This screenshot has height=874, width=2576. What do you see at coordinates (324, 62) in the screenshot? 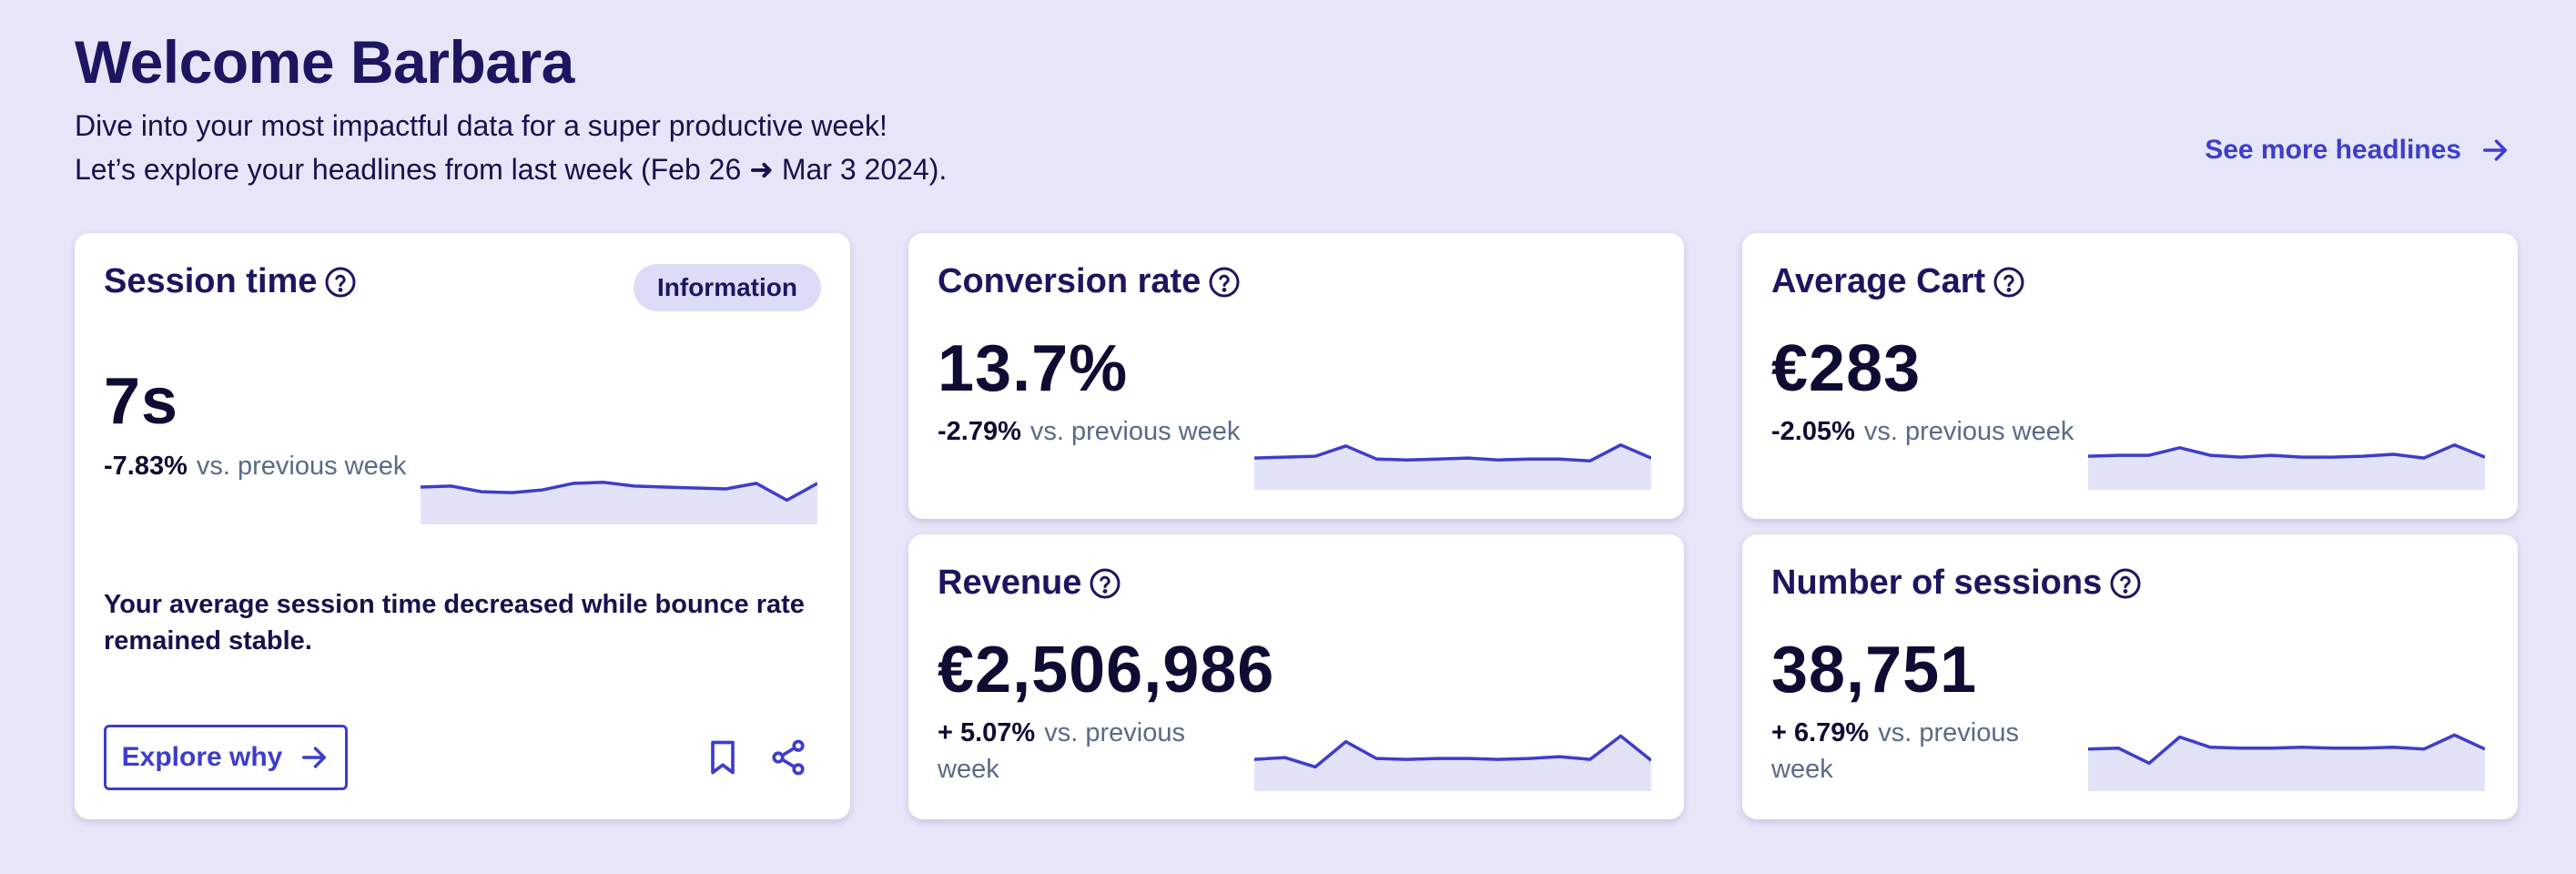
I see `page-title: Welcome Barbara` at bounding box center [324, 62].